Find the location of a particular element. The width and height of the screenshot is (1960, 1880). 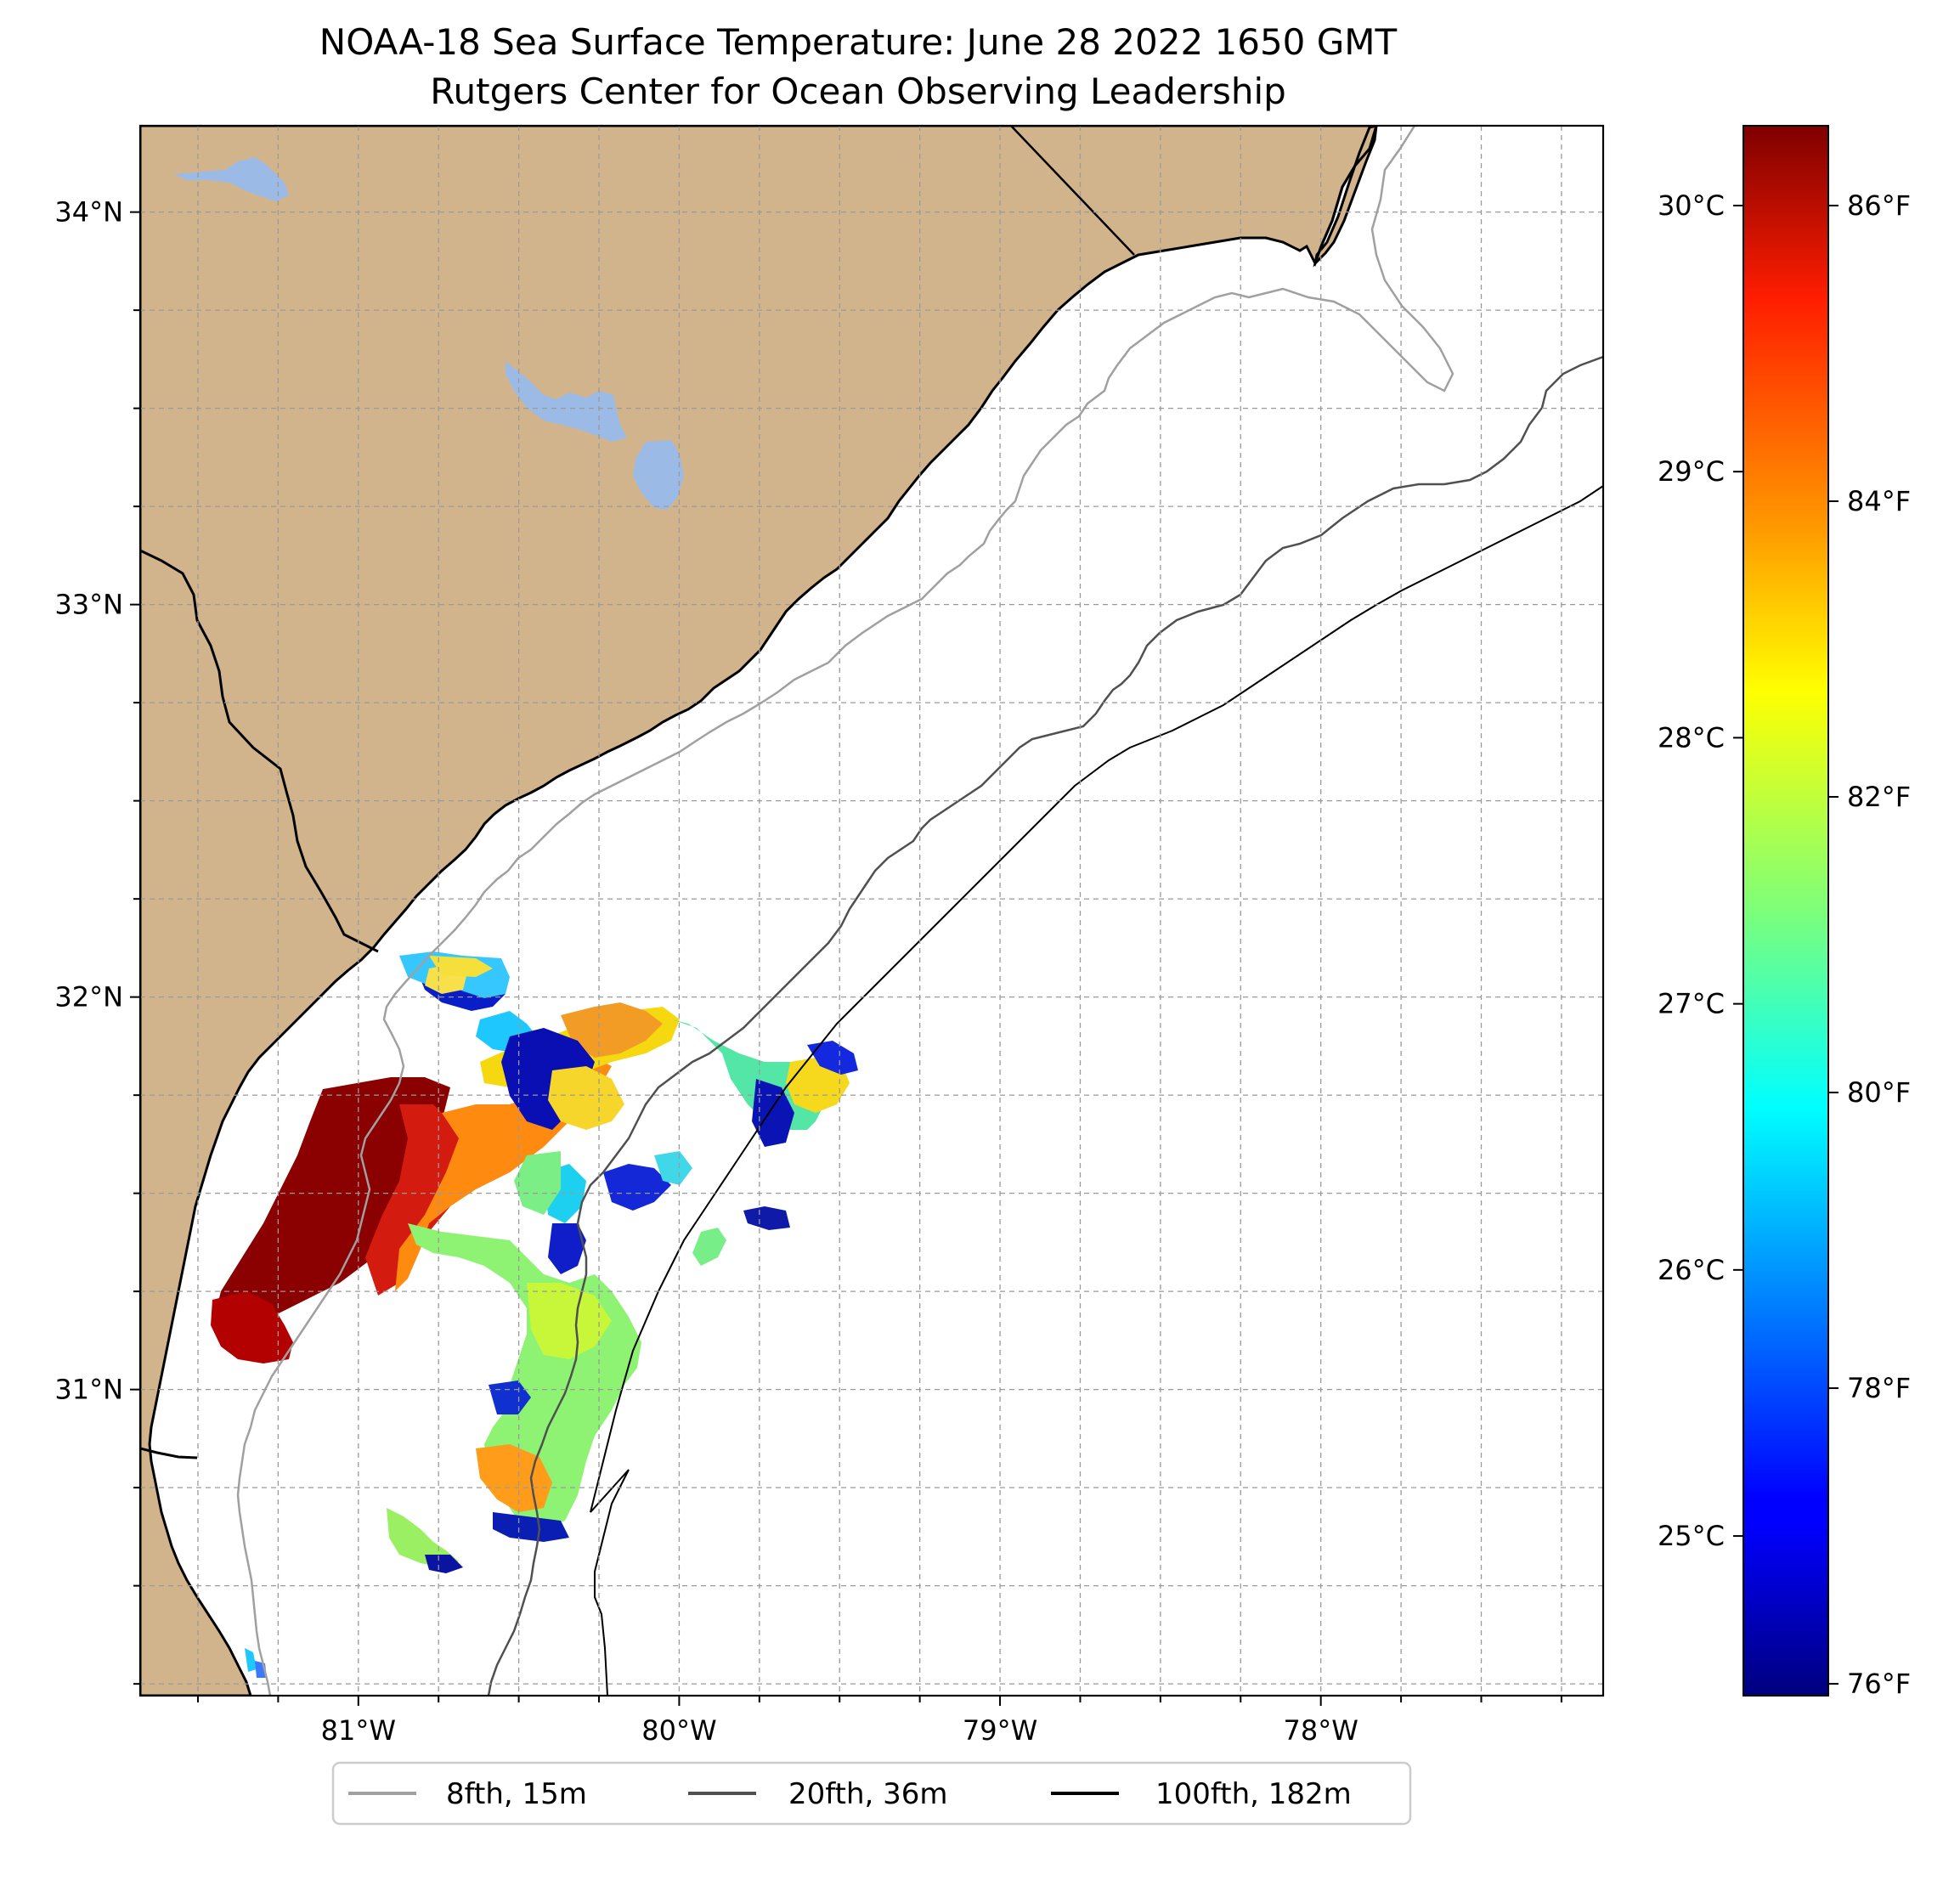

sst-patch-green-left is located at coordinates (537, 1183).